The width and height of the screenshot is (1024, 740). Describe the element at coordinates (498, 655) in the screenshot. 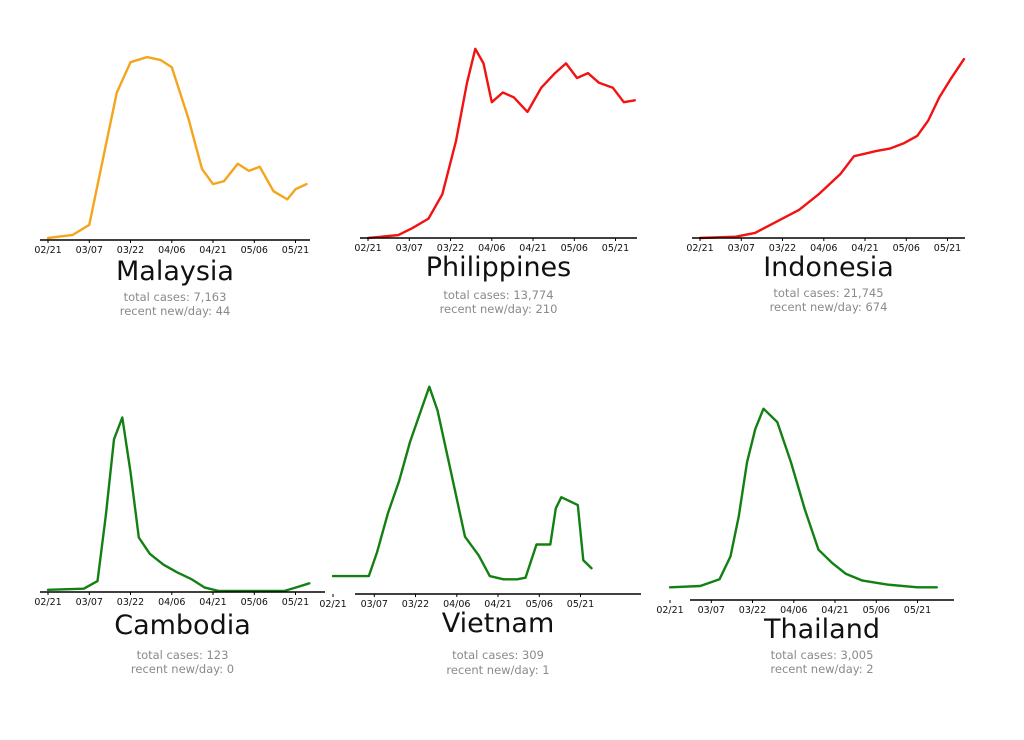

I see `total-cases-label: total cases: 309` at that location.